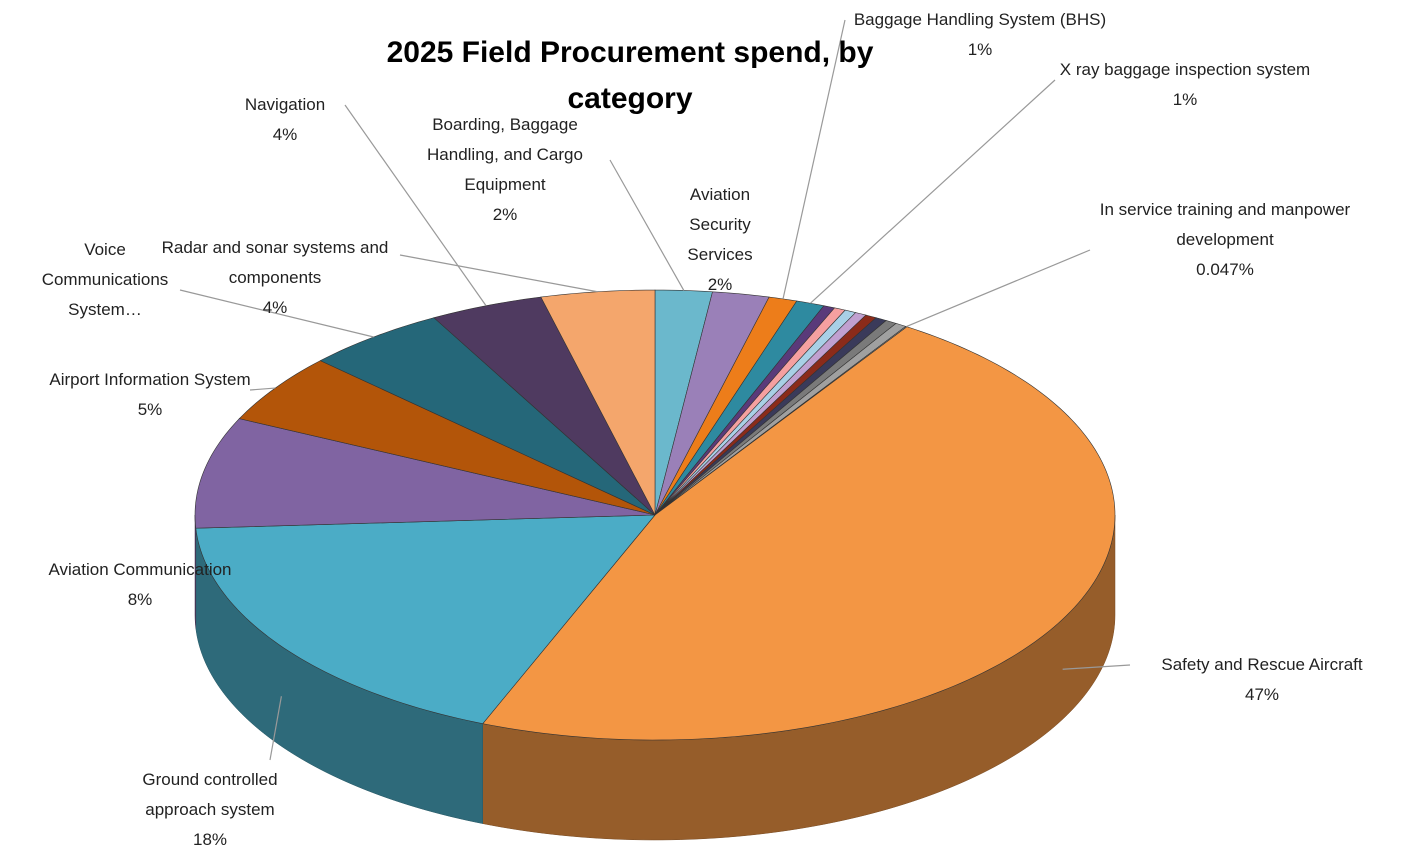 This screenshot has width=1406, height=857. What do you see at coordinates (210, 794) in the screenshot?
I see `category-name: Ground controlled approach system` at bounding box center [210, 794].